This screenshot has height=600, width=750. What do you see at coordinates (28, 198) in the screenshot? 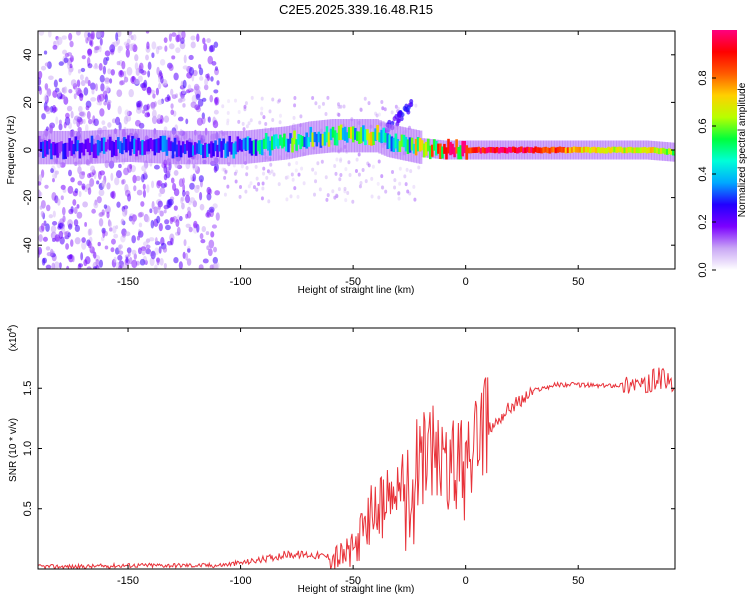
I see `y-tick-label: -20` at bounding box center [28, 198].